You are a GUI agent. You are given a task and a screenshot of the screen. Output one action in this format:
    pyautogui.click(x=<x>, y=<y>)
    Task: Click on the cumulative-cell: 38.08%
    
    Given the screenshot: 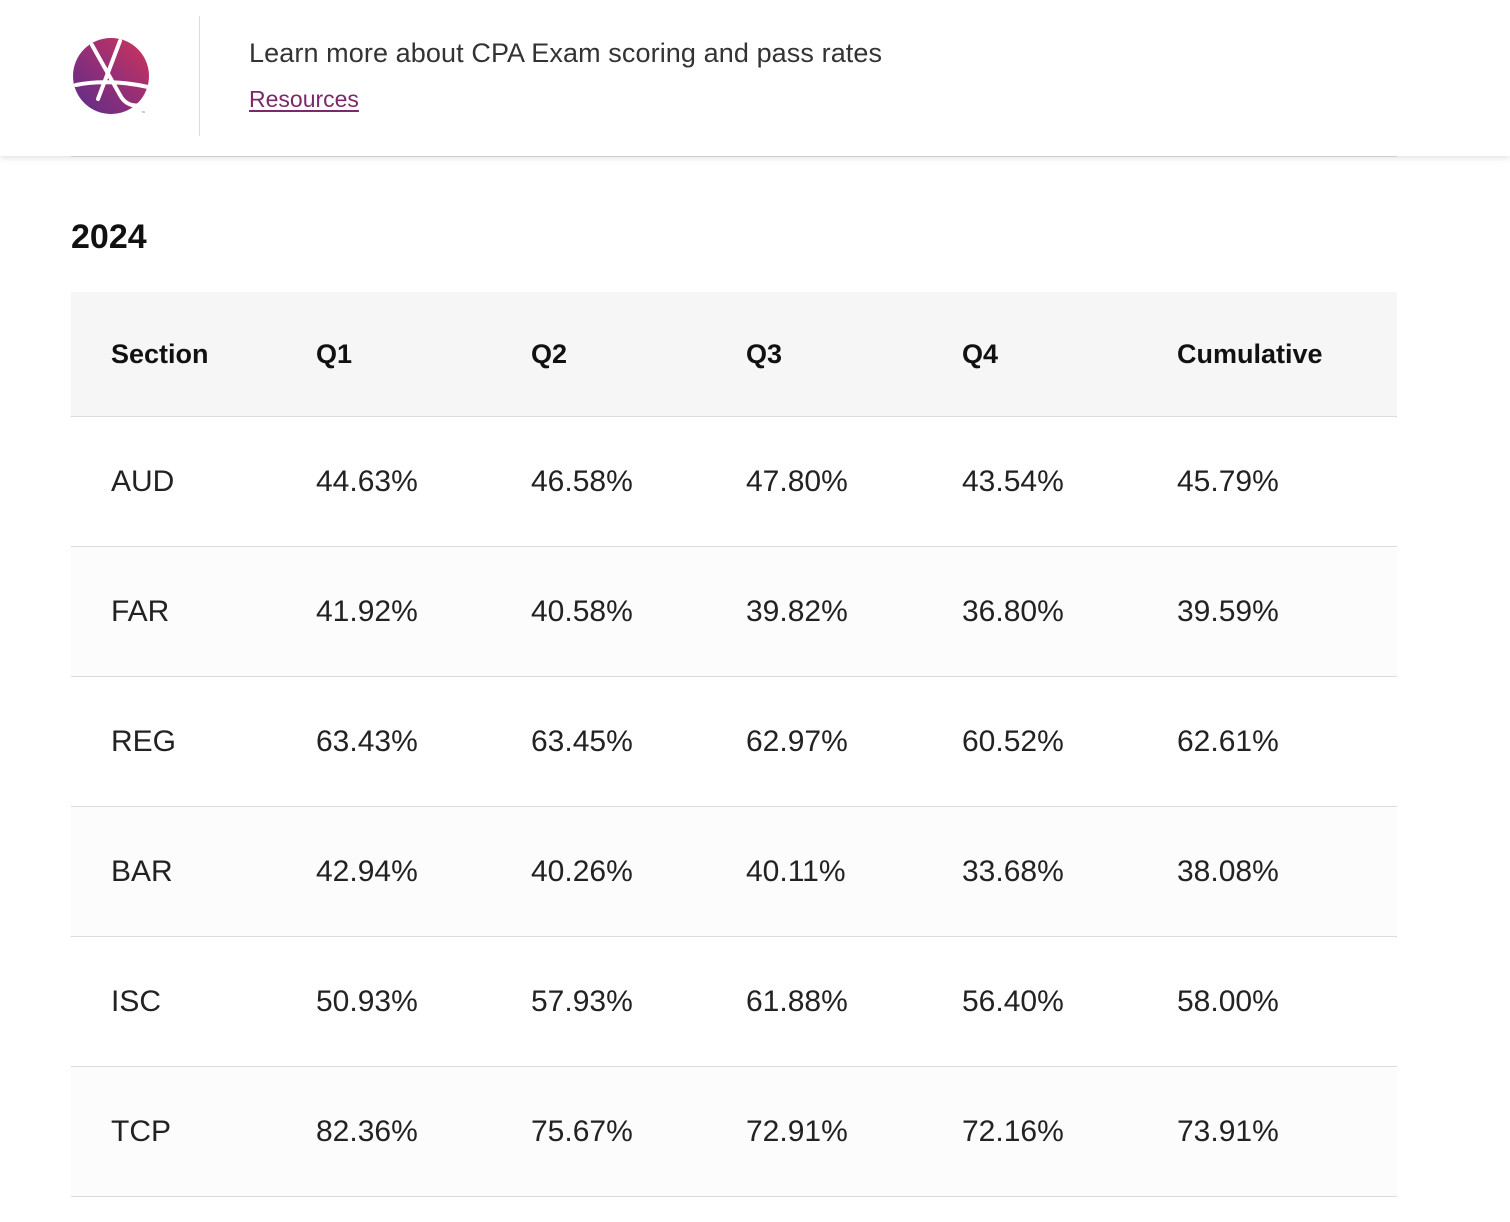 What is the action you would take?
    pyautogui.click(x=1228, y=871)
    